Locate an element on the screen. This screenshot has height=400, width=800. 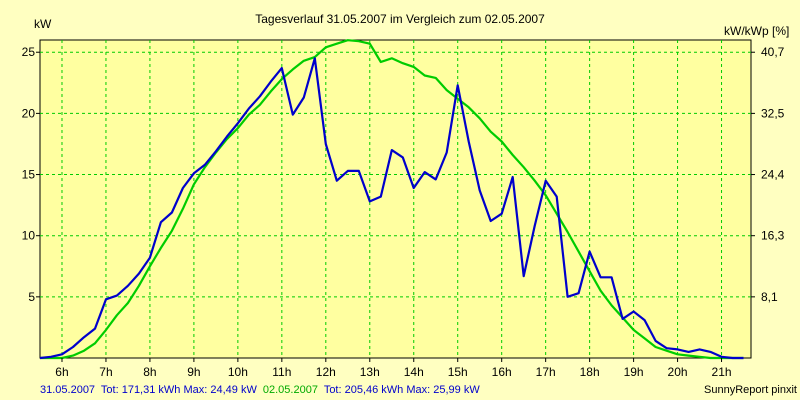
left-axis: 5 10 15 20 25 is located at coordinates (31, 174).